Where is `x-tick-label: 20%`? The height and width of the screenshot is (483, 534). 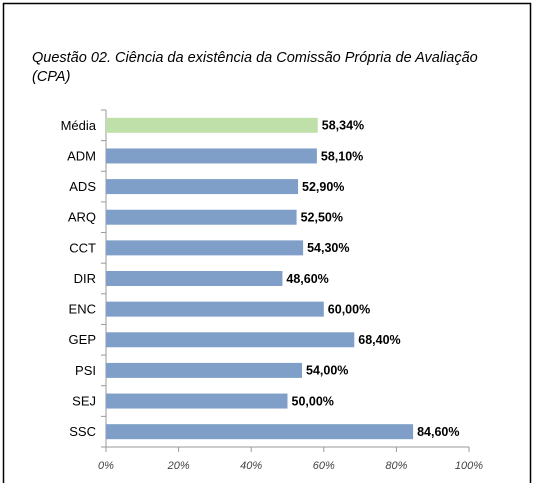 x-tick-label: 20% is located at coordinates (178, 466).